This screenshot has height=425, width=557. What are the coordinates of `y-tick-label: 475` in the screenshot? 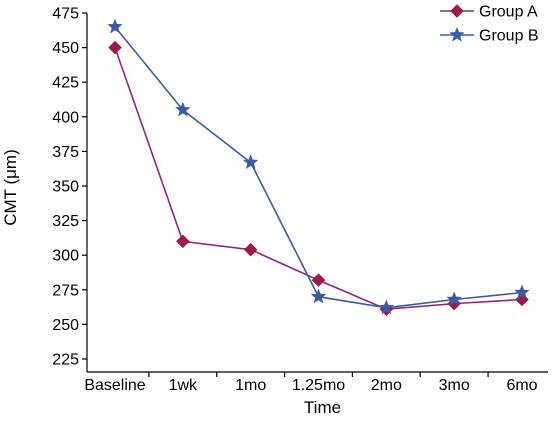 It's located at (65, 14).